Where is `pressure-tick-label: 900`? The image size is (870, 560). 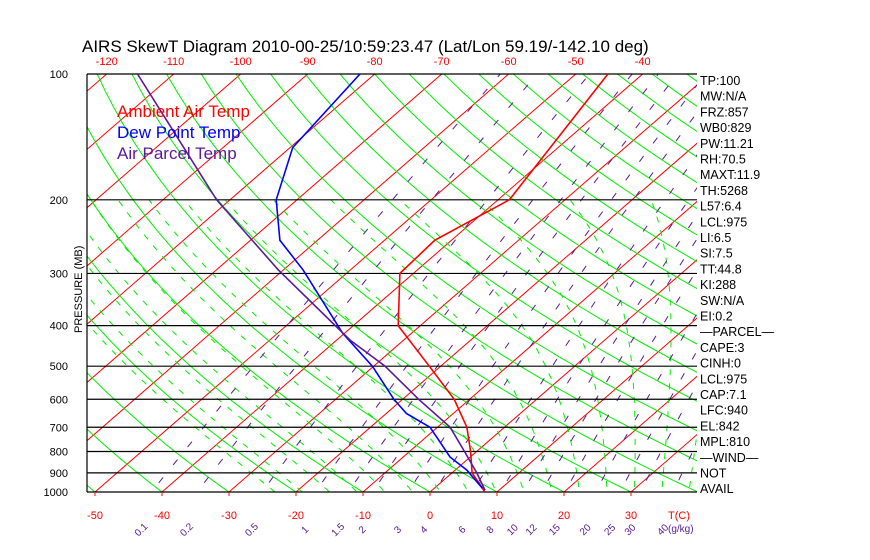 pressure-tick-label: 900 is located at coordinates (59, 474).